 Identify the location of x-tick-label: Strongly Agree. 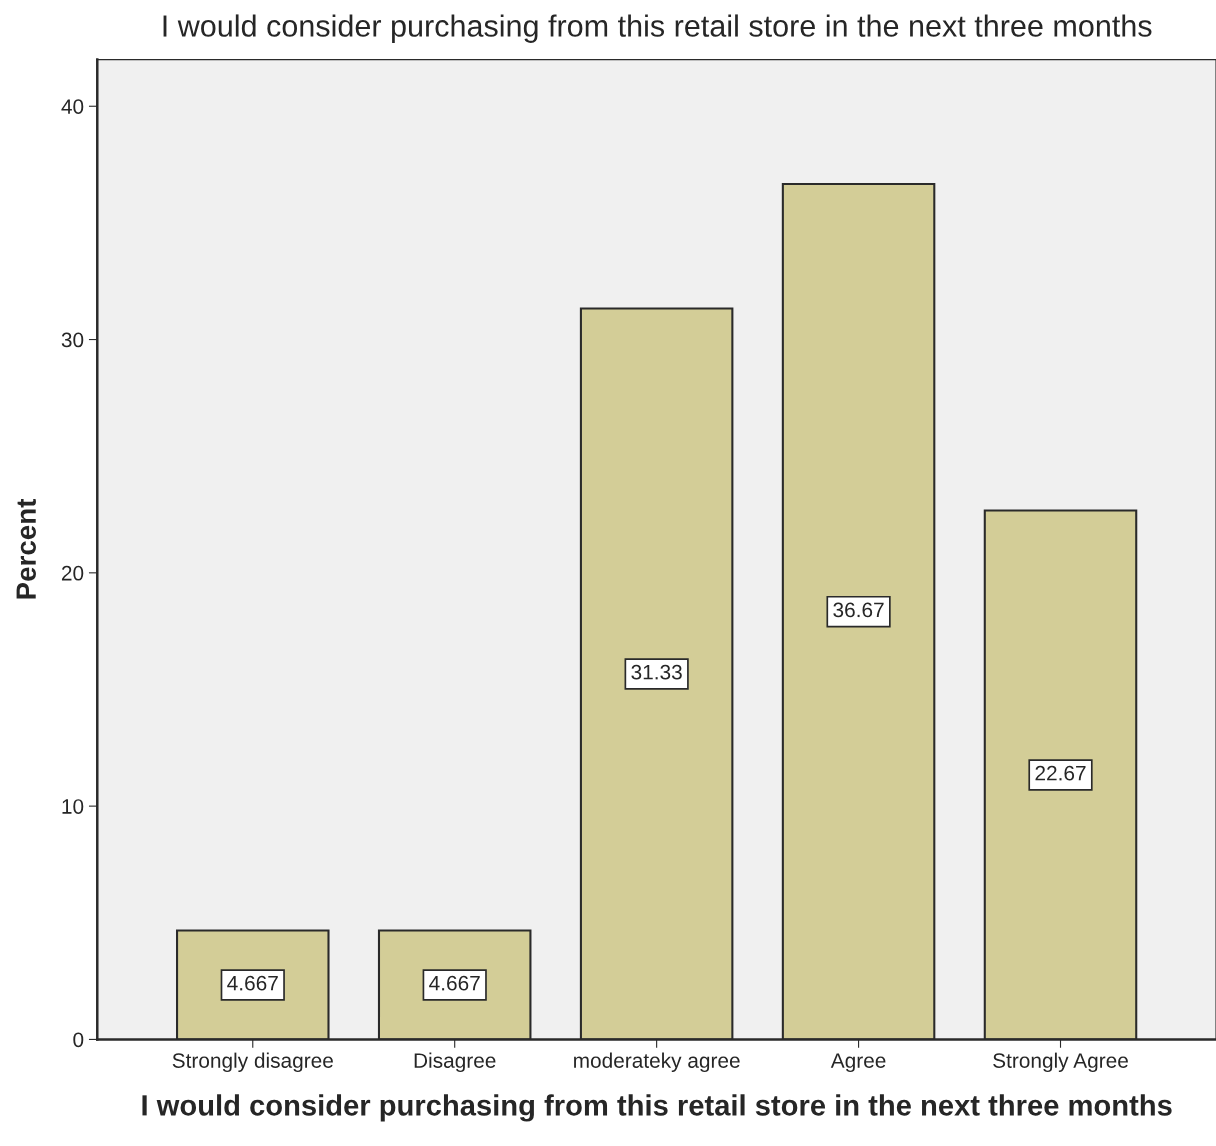
(1060, 1062).